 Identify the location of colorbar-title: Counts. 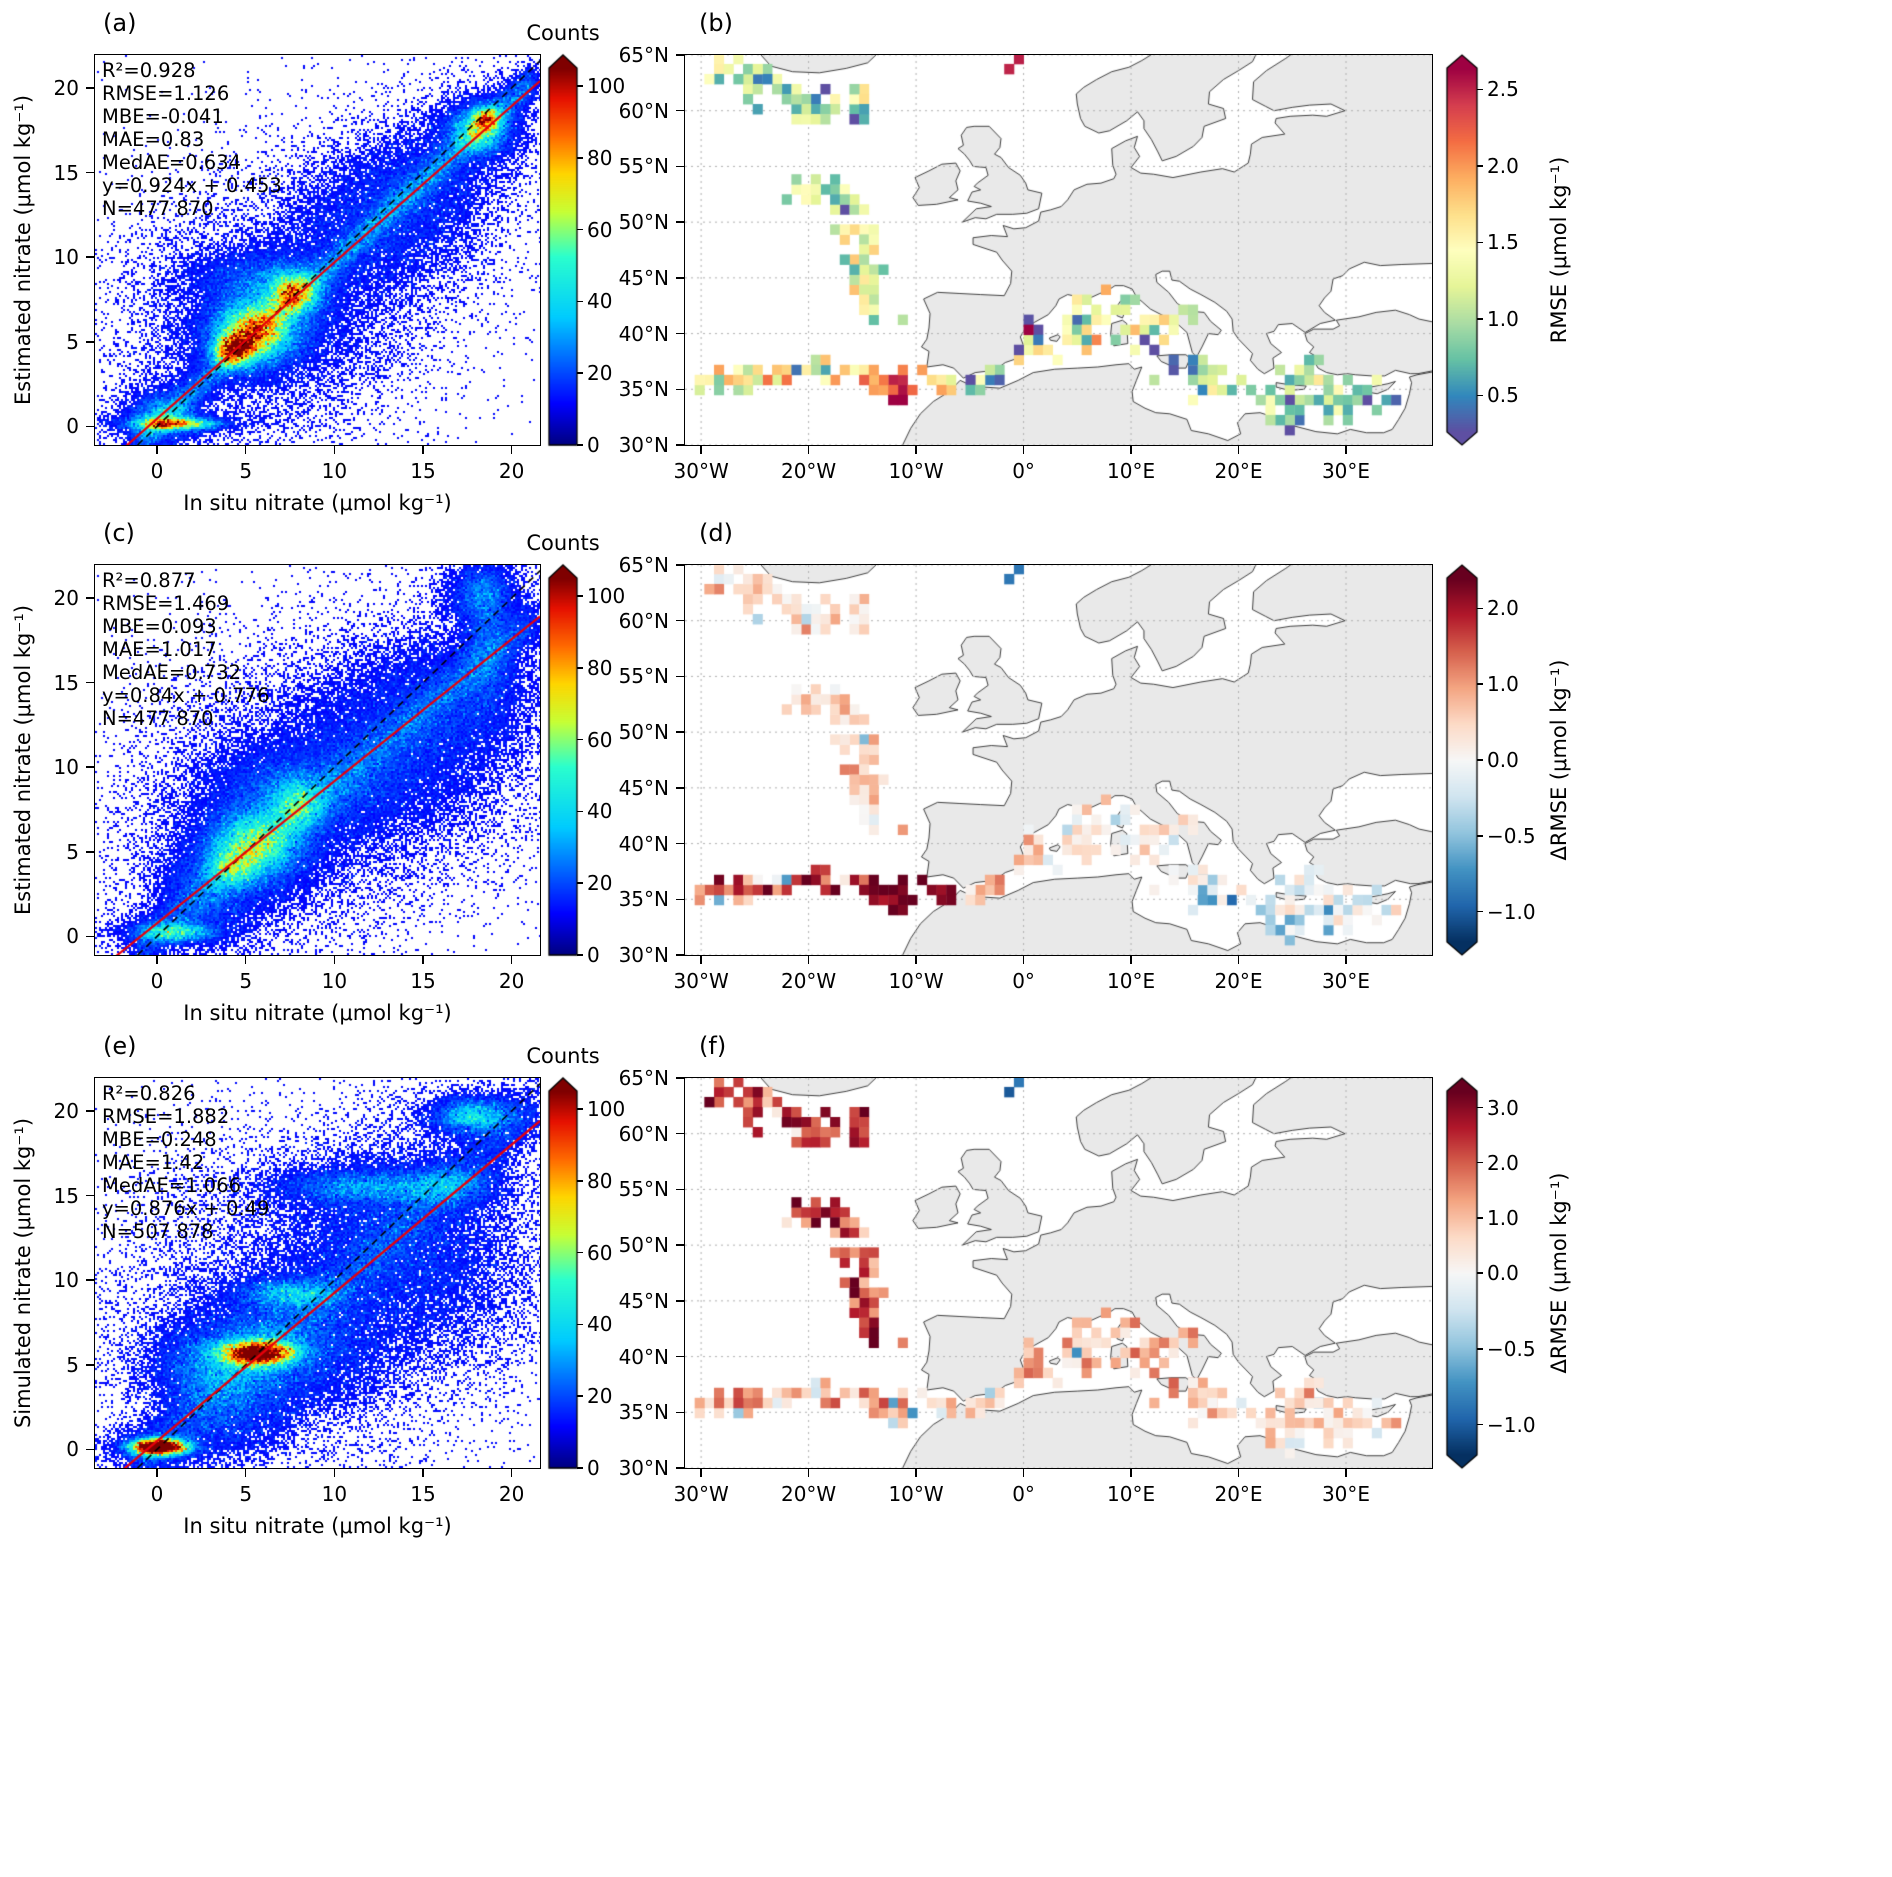
(563, 543).